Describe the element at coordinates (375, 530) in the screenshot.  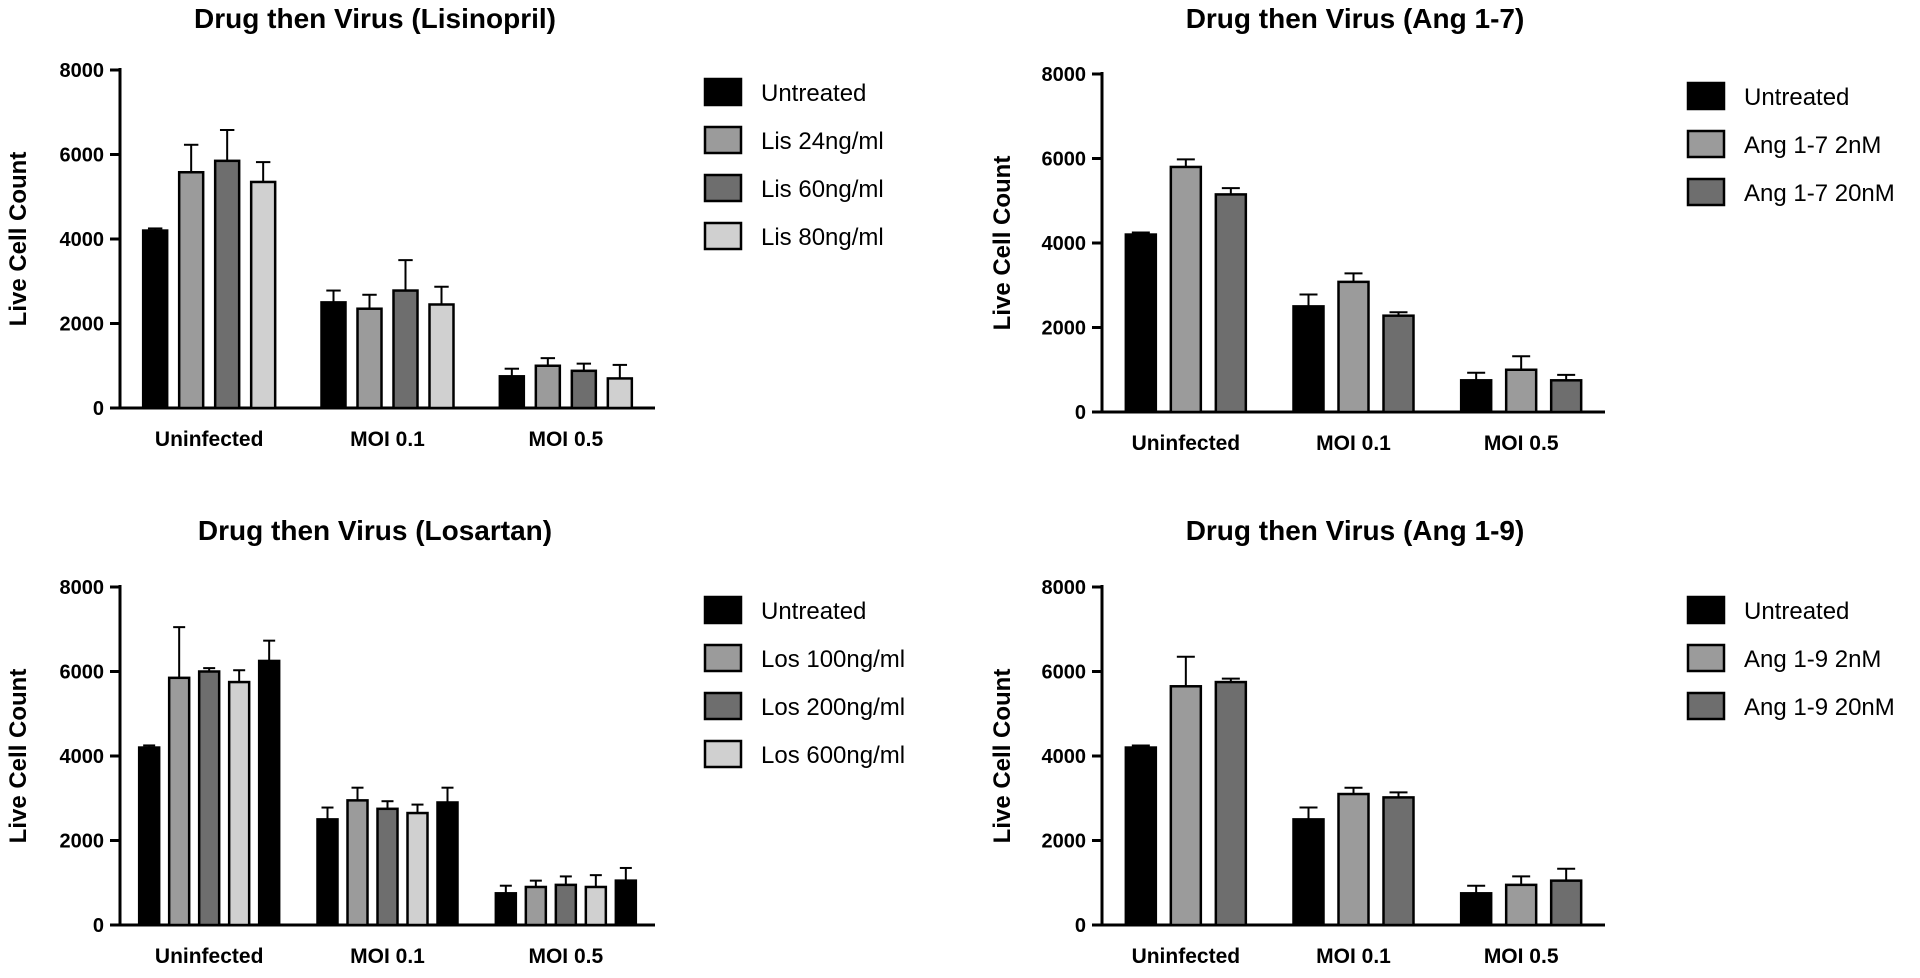
I see `chart-title: Drug then Virus (Losartan)` at that location.